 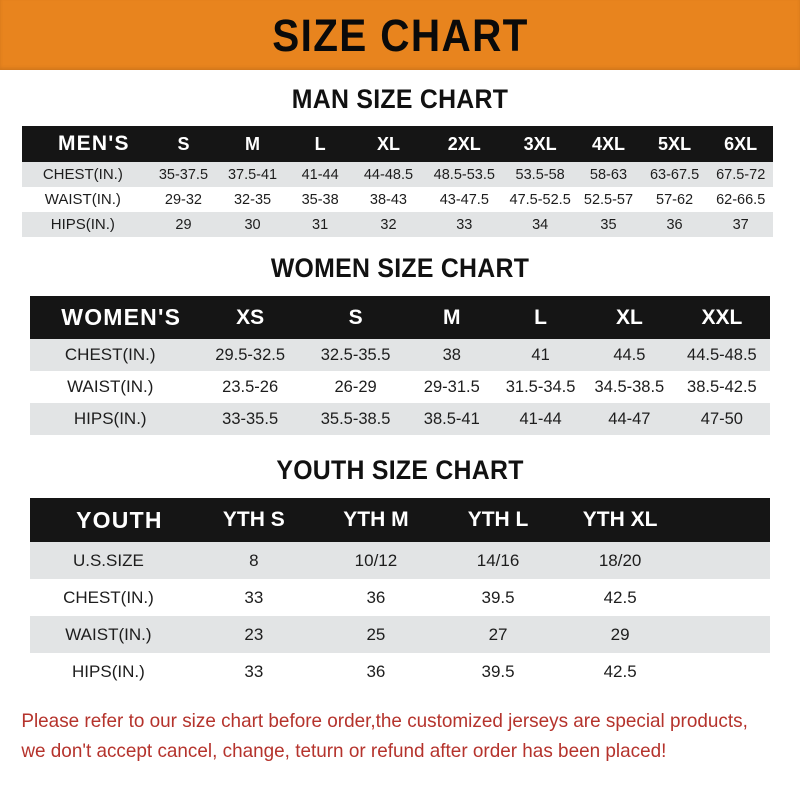 I want to click on cell: 41, so click(x=540, y=354).